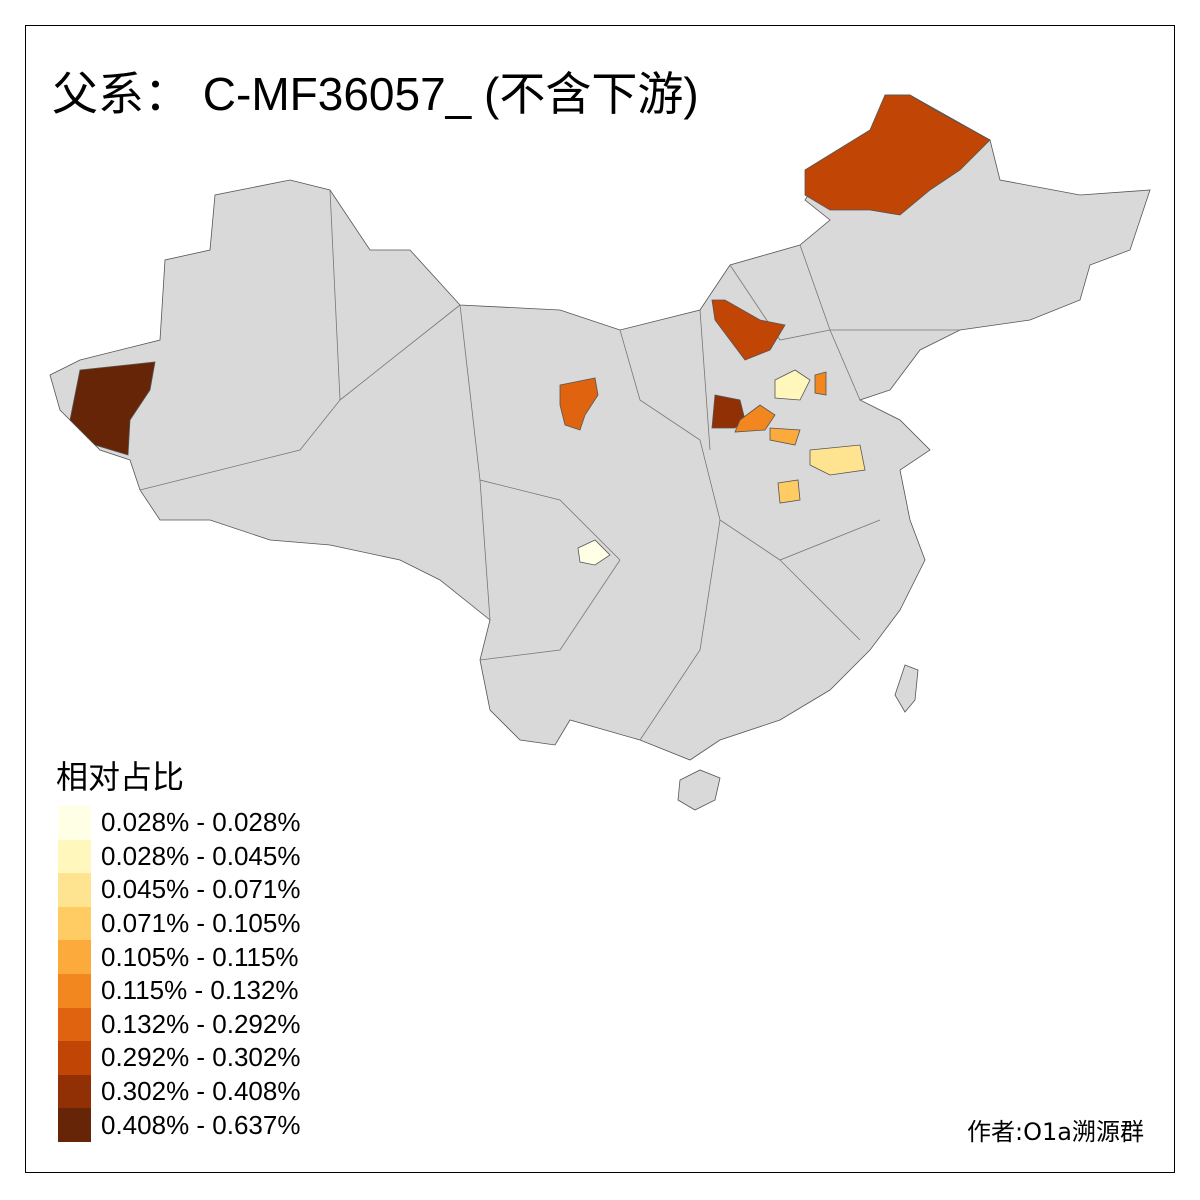  I want to click on legend-item: 0.045% - 0.071%, so click(179, 890).